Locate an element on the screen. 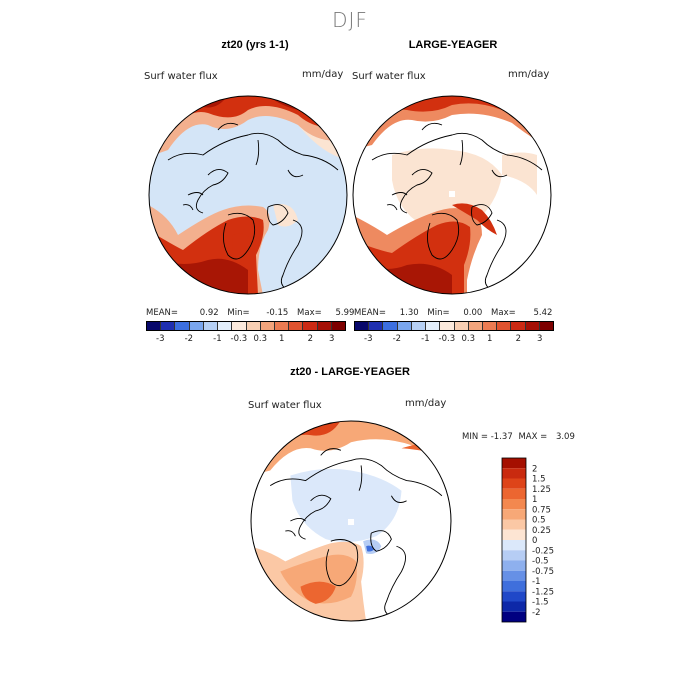 The image size is (700, 700). map-diff-panel is located at coordinates (351, 521).